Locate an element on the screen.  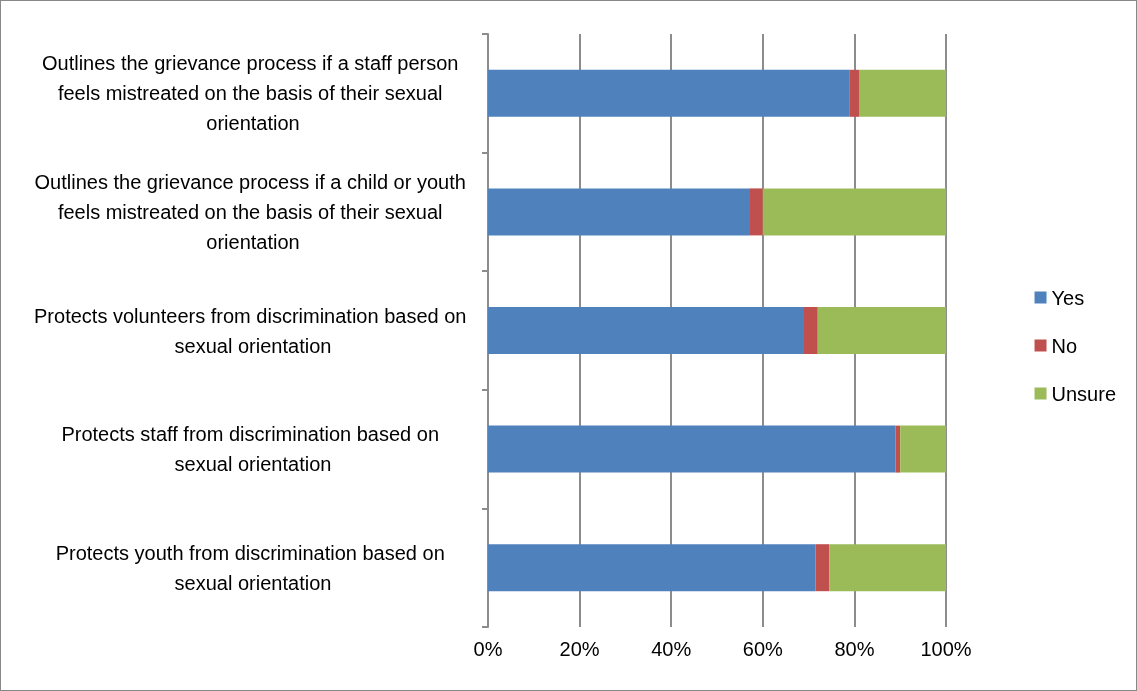
x-tick-label: 100% is located at coordinates (946, 649).